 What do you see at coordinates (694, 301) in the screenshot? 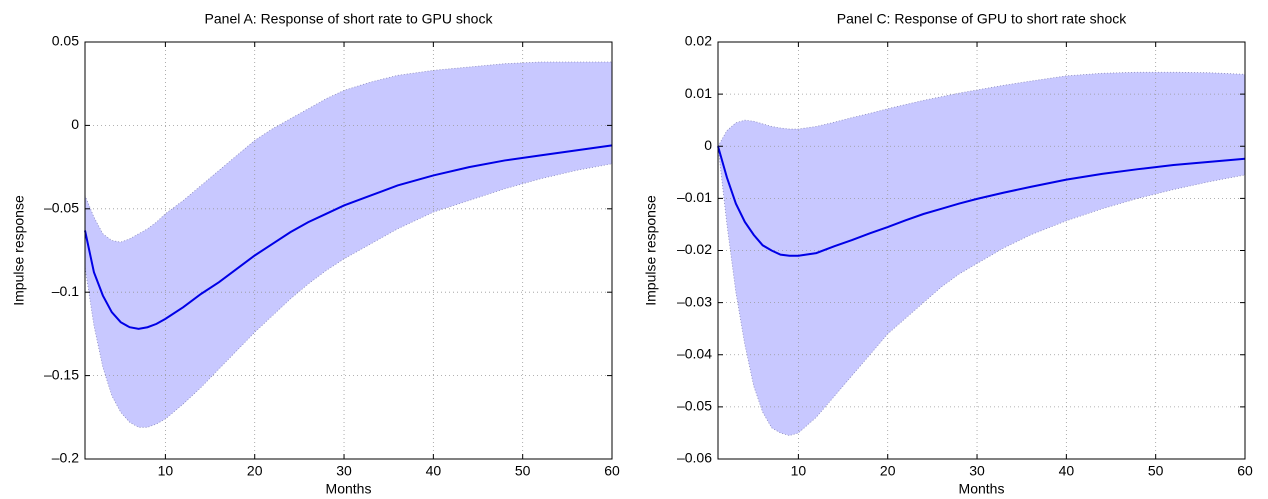
I see `y-tick-label: –0.03` at bounding box center [694, 301].